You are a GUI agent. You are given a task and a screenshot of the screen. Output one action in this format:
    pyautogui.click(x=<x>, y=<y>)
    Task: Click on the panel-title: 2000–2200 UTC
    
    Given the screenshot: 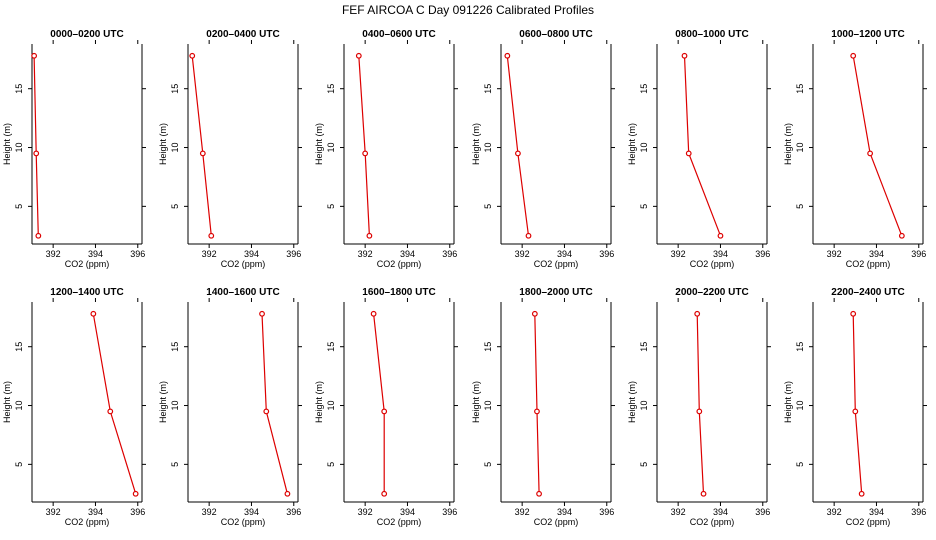 What is the action you would take?
    pyautogui.click(x=711, y=292)
    